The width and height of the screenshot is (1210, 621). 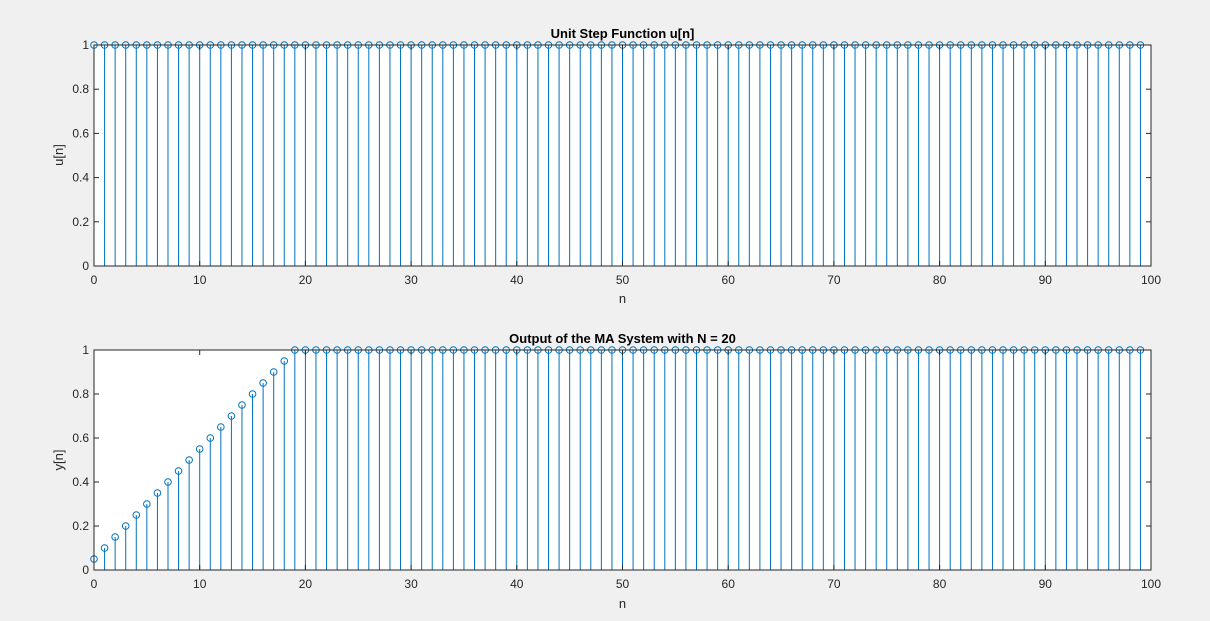 I want to click on top-x-tick-label: 100, so click(x=1151, y=280).